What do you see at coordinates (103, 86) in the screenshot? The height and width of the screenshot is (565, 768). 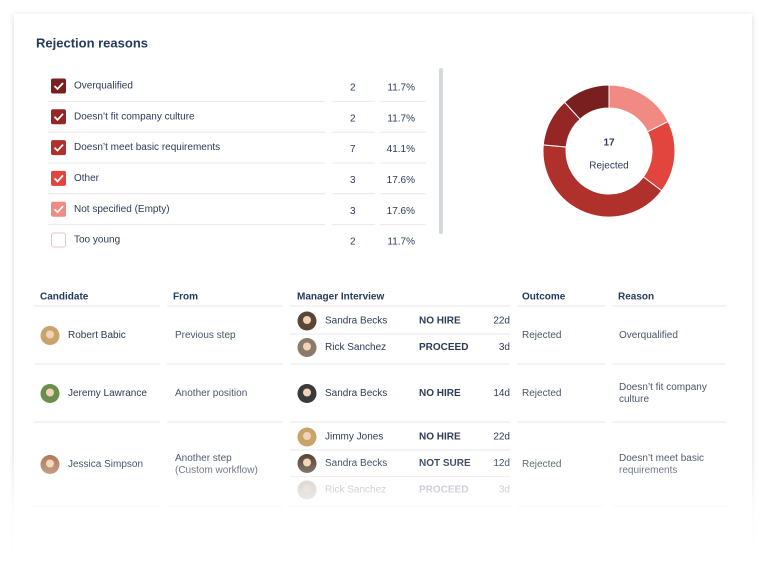 I see `reason-label: Overqualified` at bounding box center [103, 86].